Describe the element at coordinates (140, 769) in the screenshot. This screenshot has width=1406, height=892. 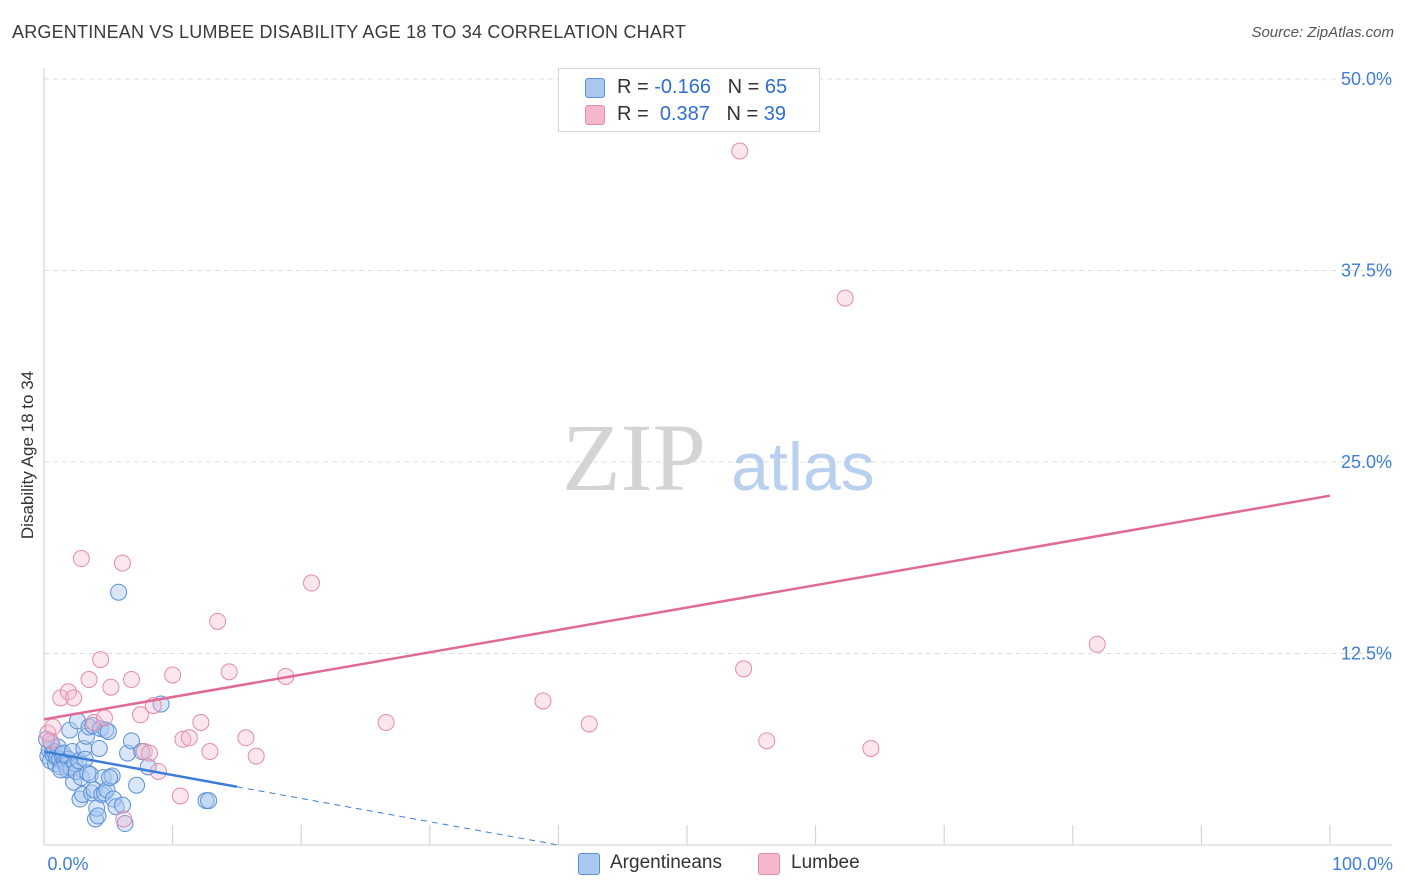
I see `argentineans-trend-line` at that location.